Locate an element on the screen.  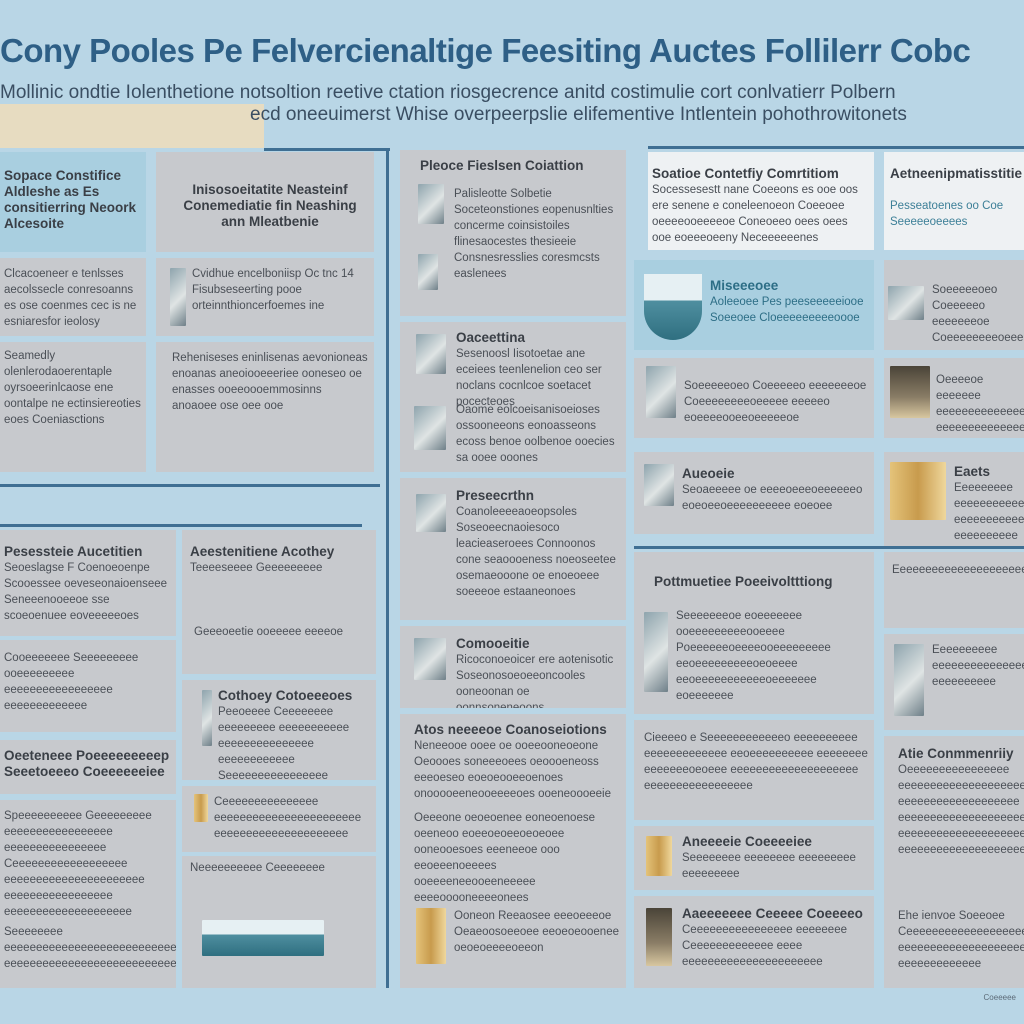
section-body: Pesseatoenes oo Coe Seeeeeoeeees is located at coordinates (947, 214).